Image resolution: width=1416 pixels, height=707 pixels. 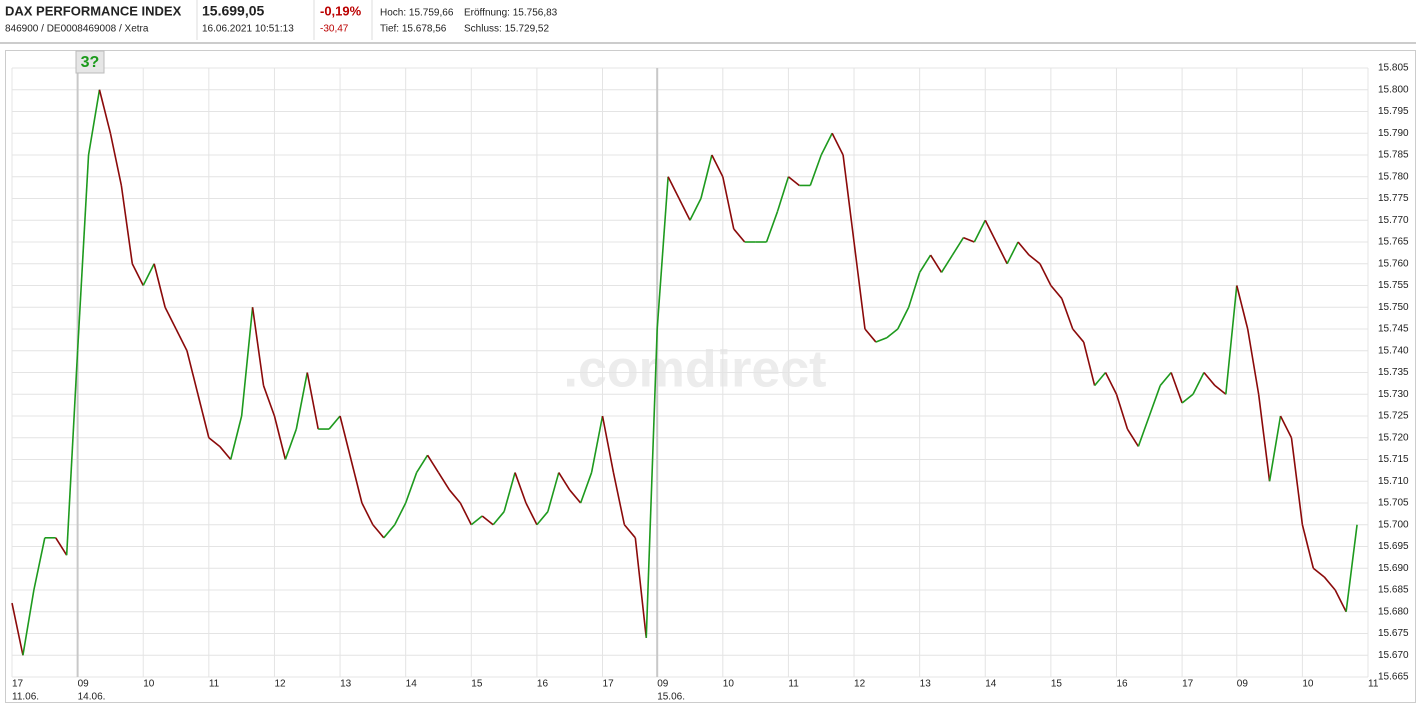 What do you see at coordinates (412, 684) in the screenshot?
I see `x-tick-label: 14` at bounding box center [412, 684].